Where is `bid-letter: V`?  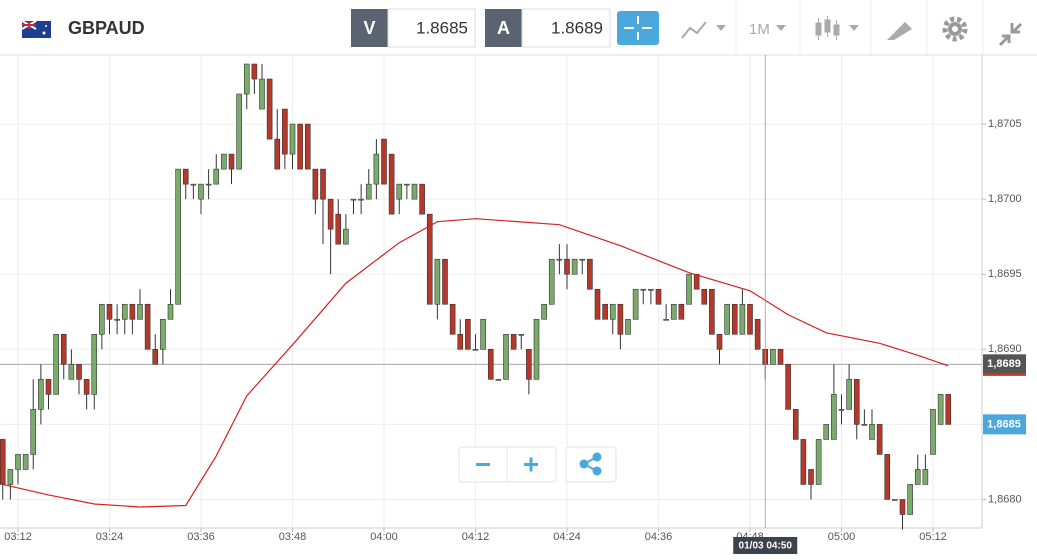 bid-letter: V is located at coordinates (369, 28).